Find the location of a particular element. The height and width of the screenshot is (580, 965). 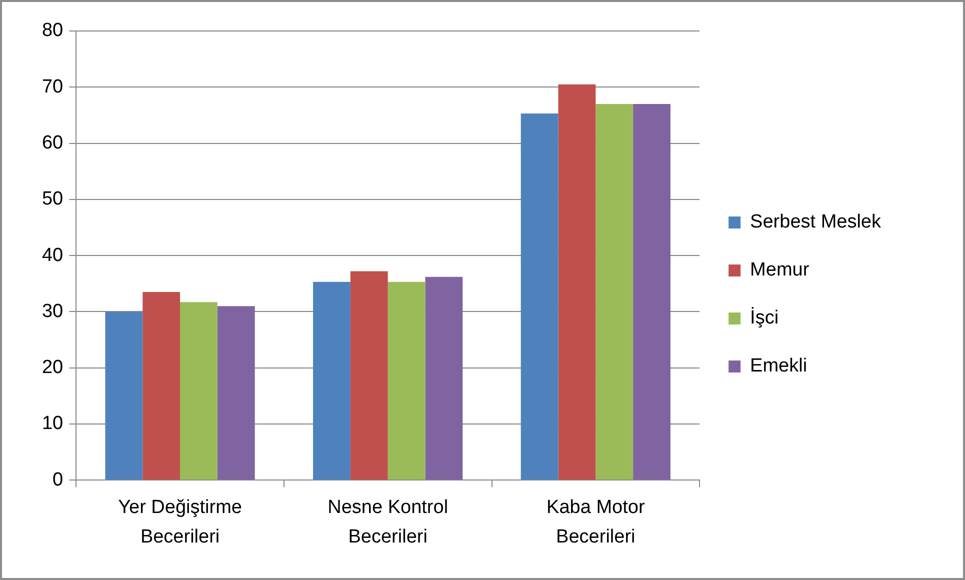

y-tick-label: 40 is located at coordinates (53, 255).